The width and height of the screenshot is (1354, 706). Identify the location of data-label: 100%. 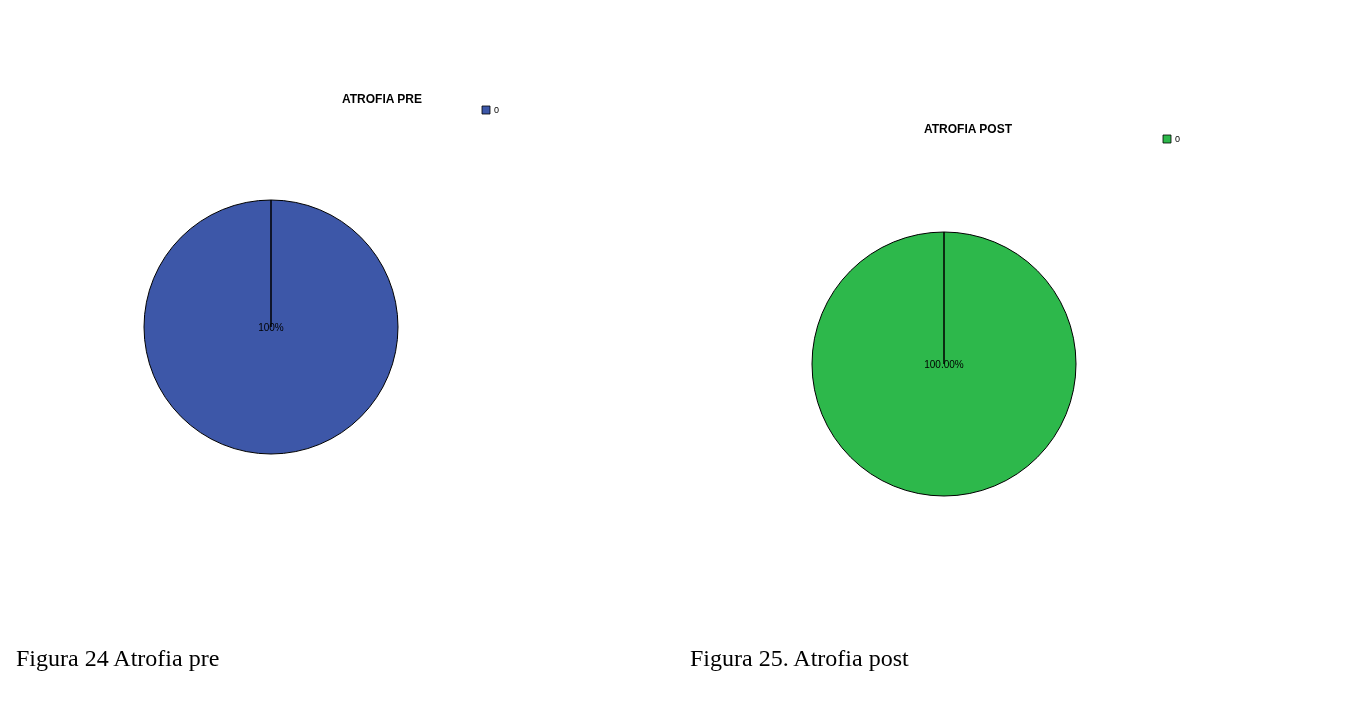
(271, 327).